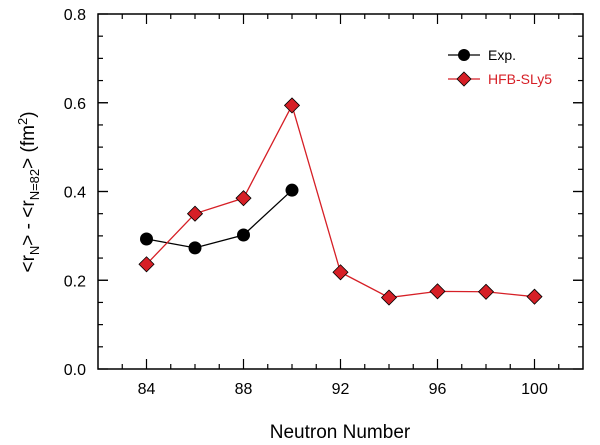  I want to click on y-axis-title: <rN> - <rN=82> (fm2), so click(28, 191).